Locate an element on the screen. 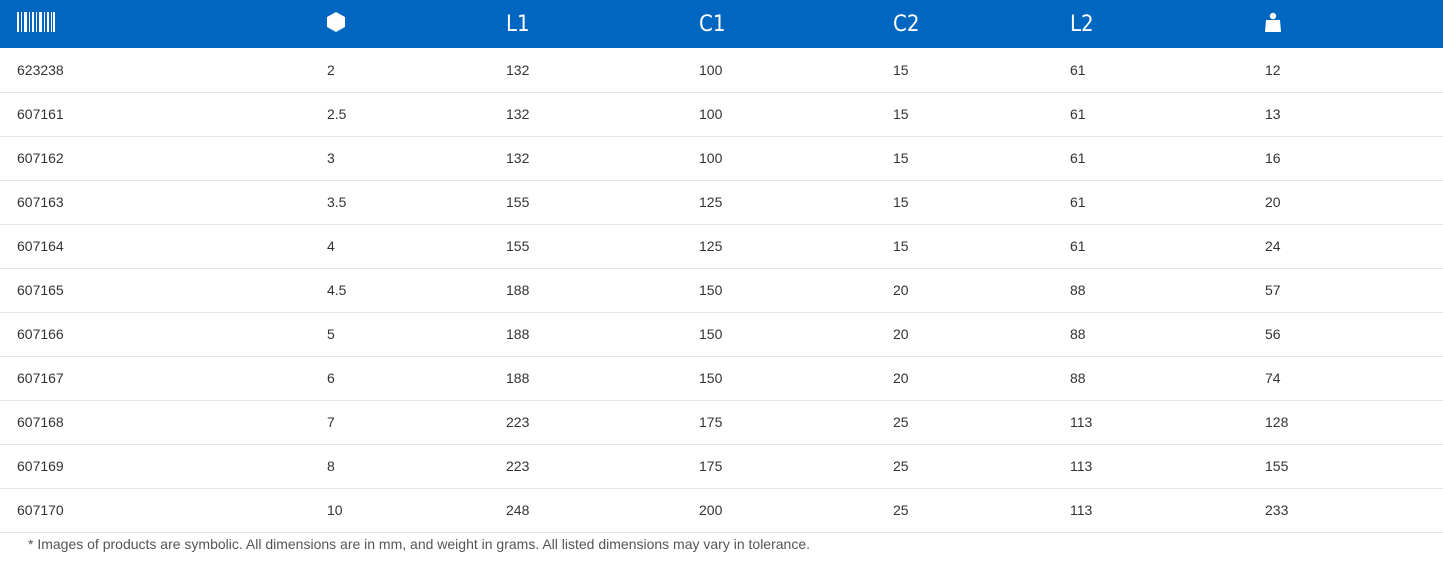 The width and height of the screenshot is (1443, 561). table-cell: 607168 is located at coordinates (40, 422).